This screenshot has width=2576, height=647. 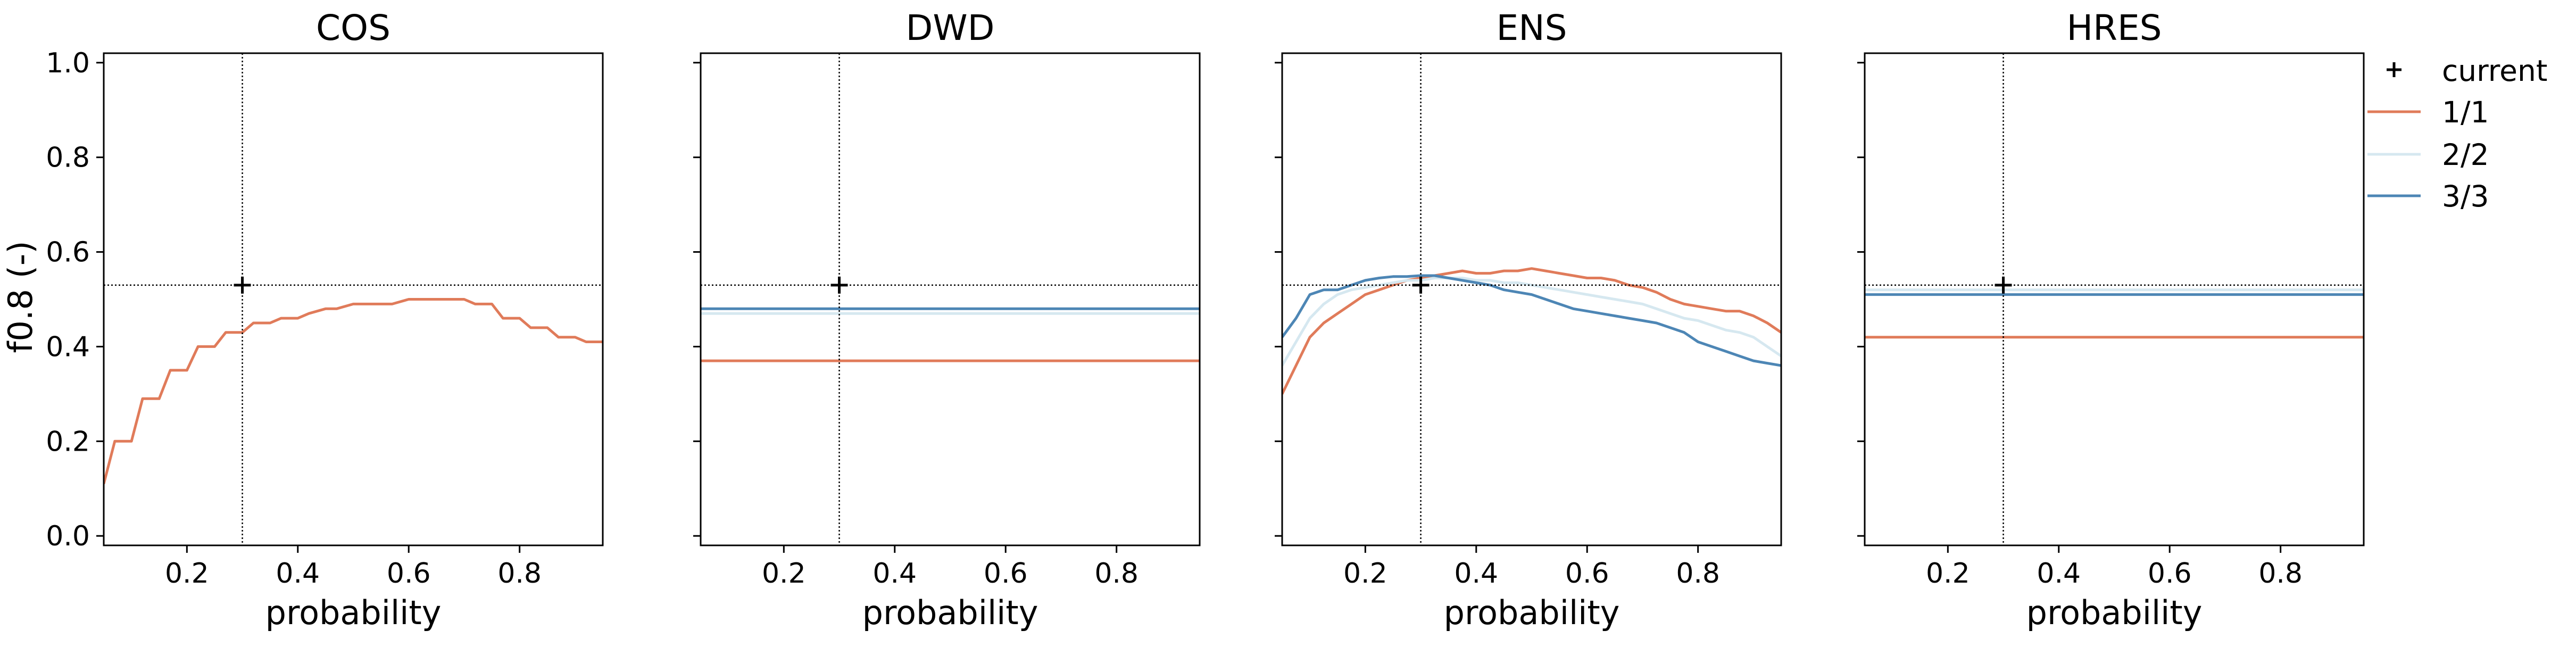 What do you see at coordinates (1532, 27) in the screenshot?
I see `panel-title: ENS` at bounding box center [1532, 27].